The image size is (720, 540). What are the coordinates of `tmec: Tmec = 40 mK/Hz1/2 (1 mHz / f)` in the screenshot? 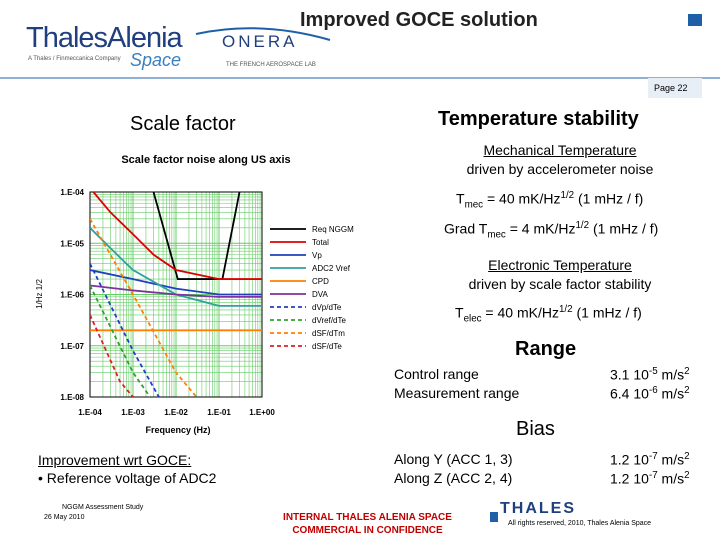 It's located at (549, 200).